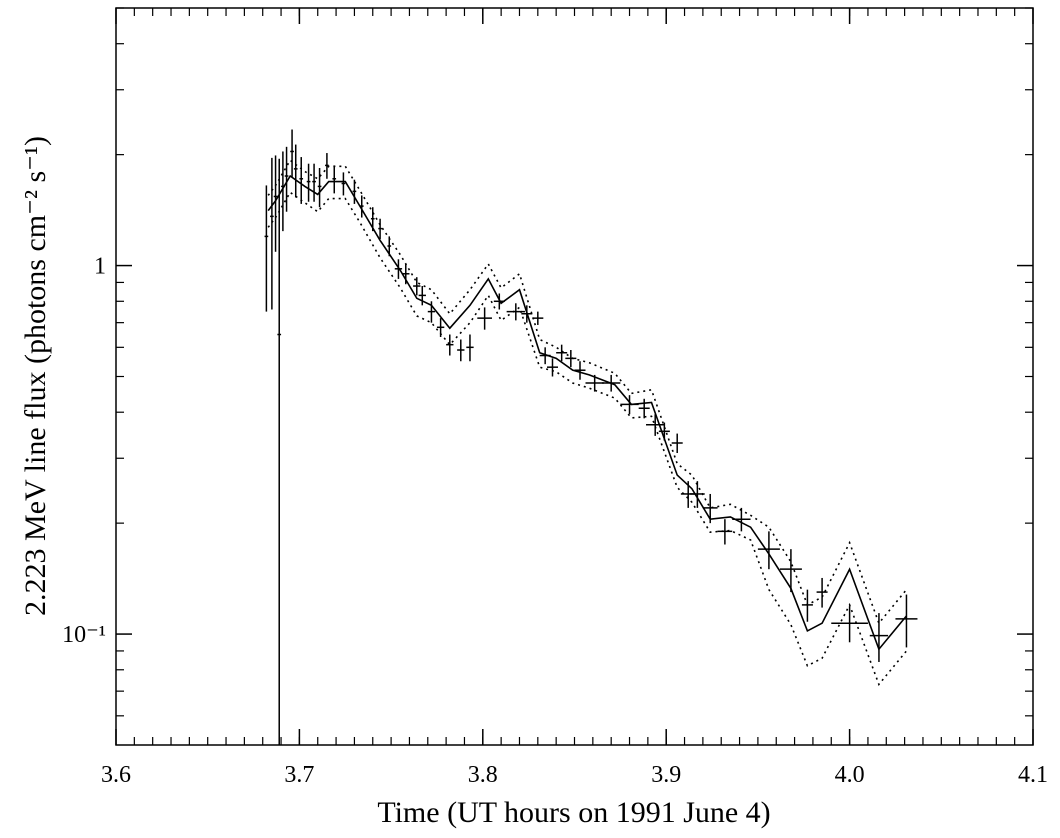 Image resolution: width=1060 pixels, height=838 pixels. What do you see at coordinates (299, 775) in the screenshot?
I see `x-tick-label: 3.7` at bounding box center [299, 775].